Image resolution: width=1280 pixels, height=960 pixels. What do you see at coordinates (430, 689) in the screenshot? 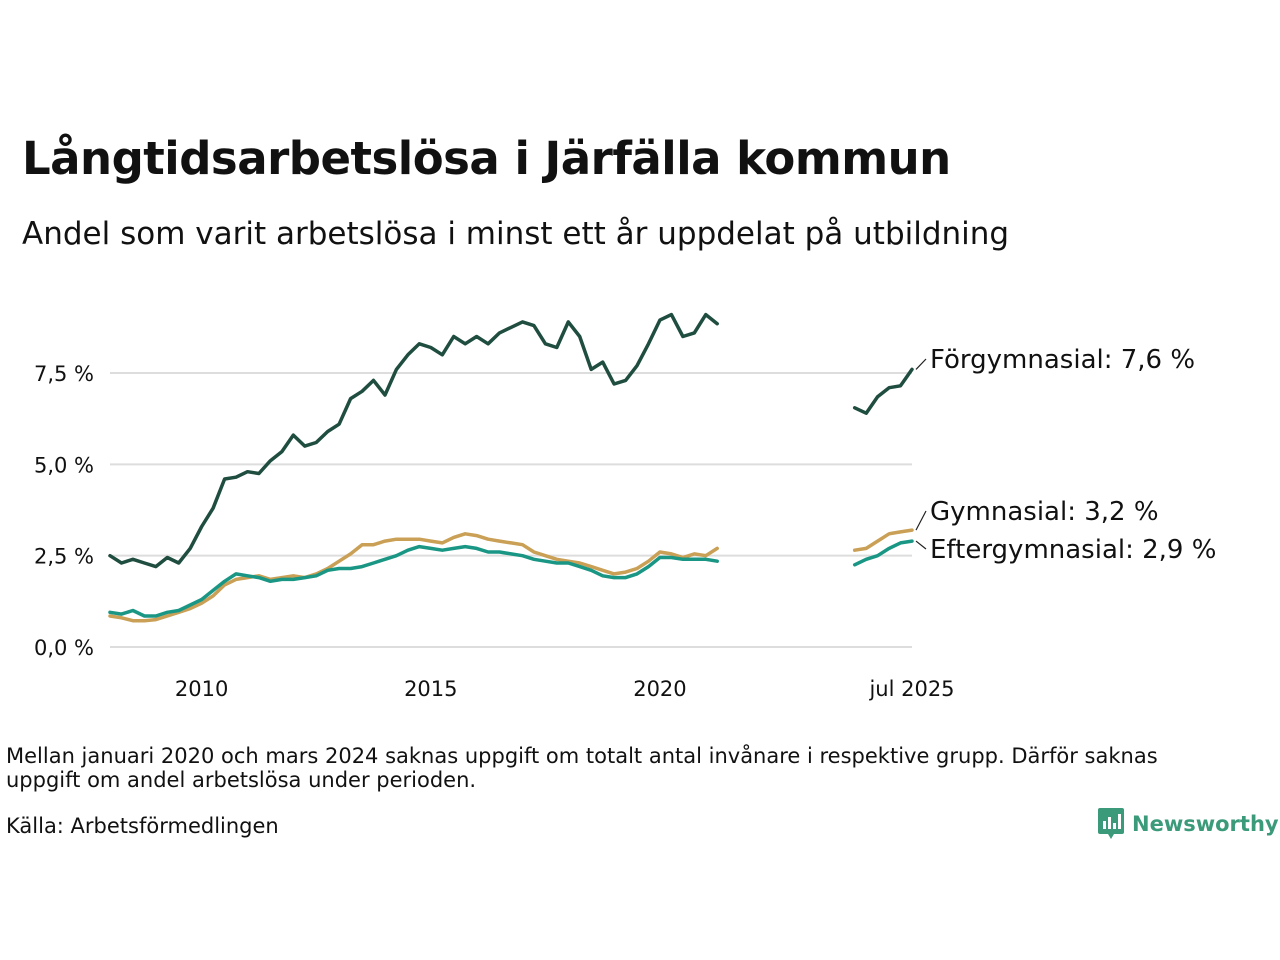
I see `x-tick-label: 2015` at bounding box center [430, 689].